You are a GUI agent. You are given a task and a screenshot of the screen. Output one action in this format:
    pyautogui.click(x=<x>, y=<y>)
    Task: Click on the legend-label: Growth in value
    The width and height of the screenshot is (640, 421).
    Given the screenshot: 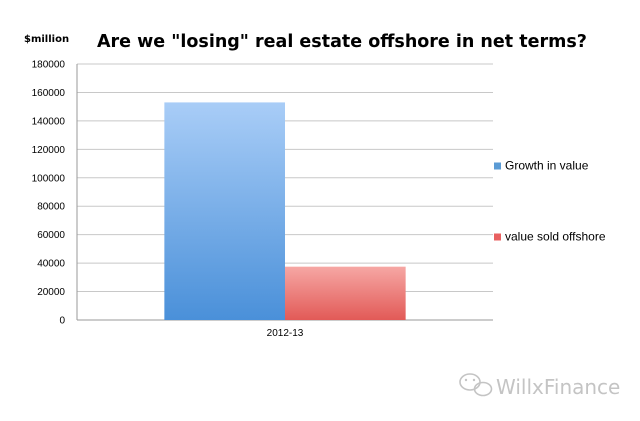 What is the action you would take?
    pyautogui.click(x=547, y=166)
    